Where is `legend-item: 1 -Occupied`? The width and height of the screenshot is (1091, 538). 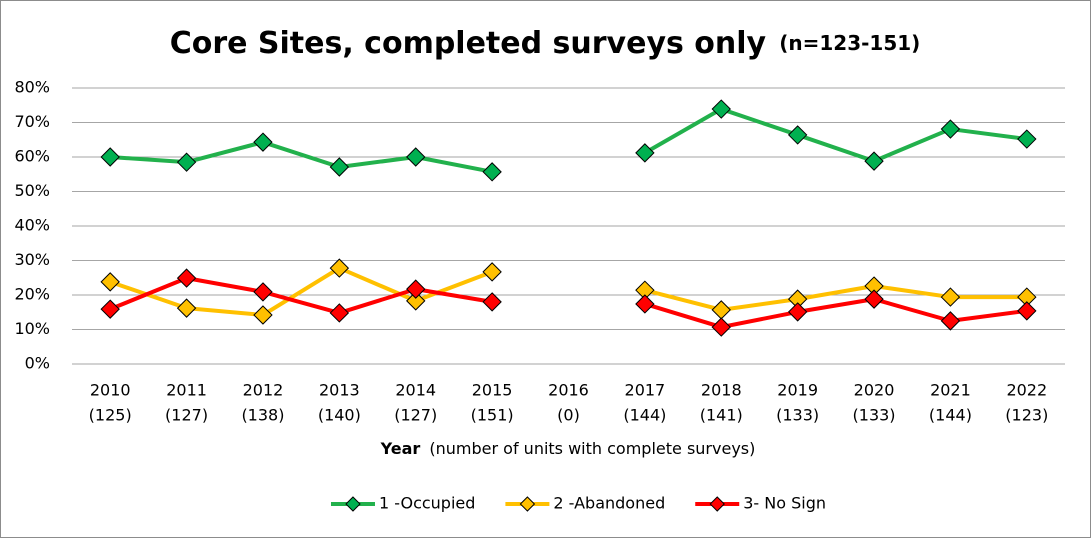 legend-item: 1 -Occupied is located at coordinates (402, 503).